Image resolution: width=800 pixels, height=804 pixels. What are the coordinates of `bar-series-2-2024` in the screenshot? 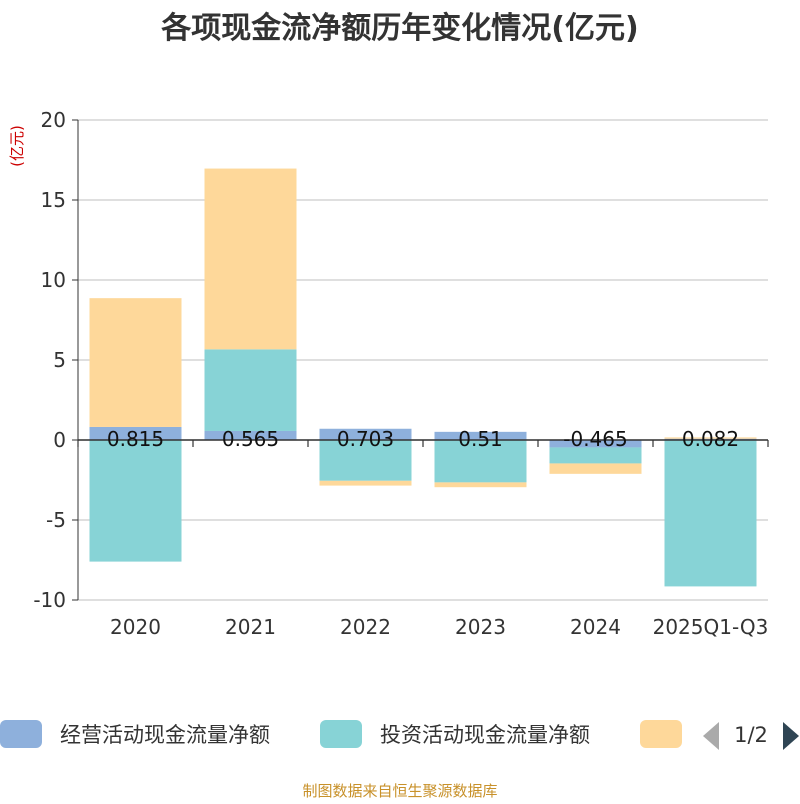 It's located at (595, 468).